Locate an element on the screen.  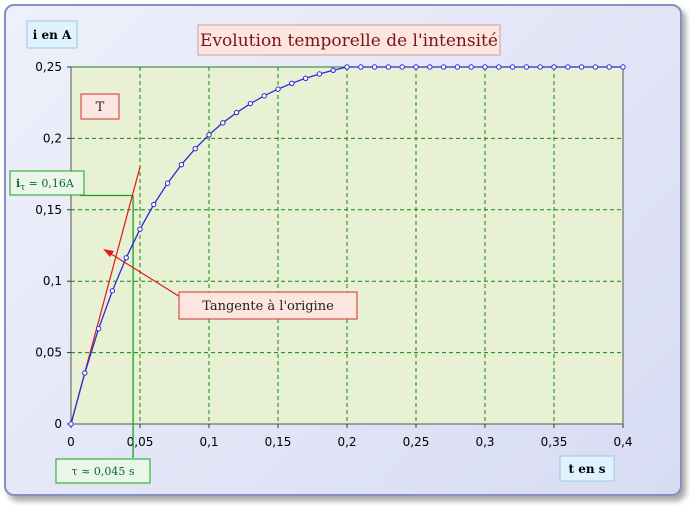
i-tau-box is located at coordinates (47, 183).